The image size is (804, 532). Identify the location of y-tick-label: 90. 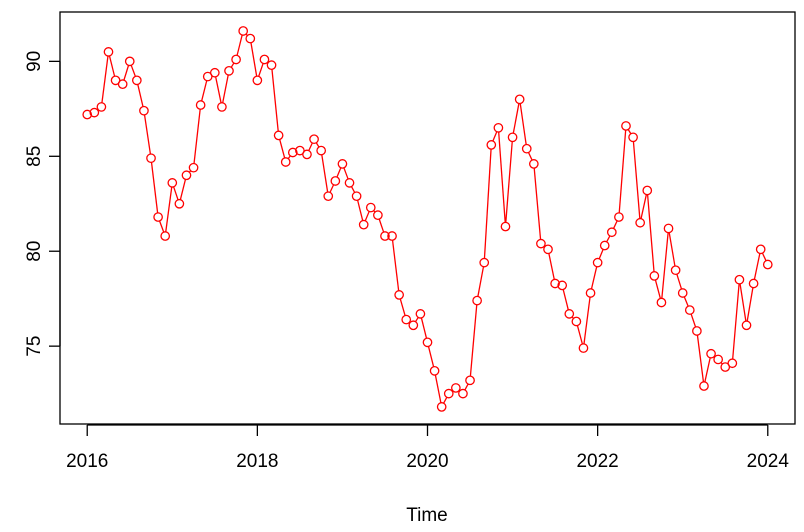
(34, 61).